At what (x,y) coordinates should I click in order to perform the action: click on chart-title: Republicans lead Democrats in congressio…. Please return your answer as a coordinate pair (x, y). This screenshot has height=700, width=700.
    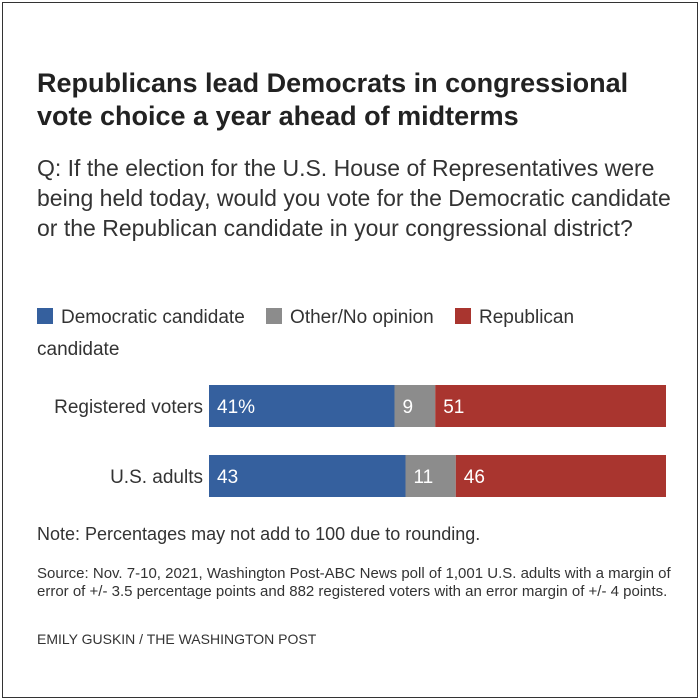
    Looking at the image, I should click on (333, 99).